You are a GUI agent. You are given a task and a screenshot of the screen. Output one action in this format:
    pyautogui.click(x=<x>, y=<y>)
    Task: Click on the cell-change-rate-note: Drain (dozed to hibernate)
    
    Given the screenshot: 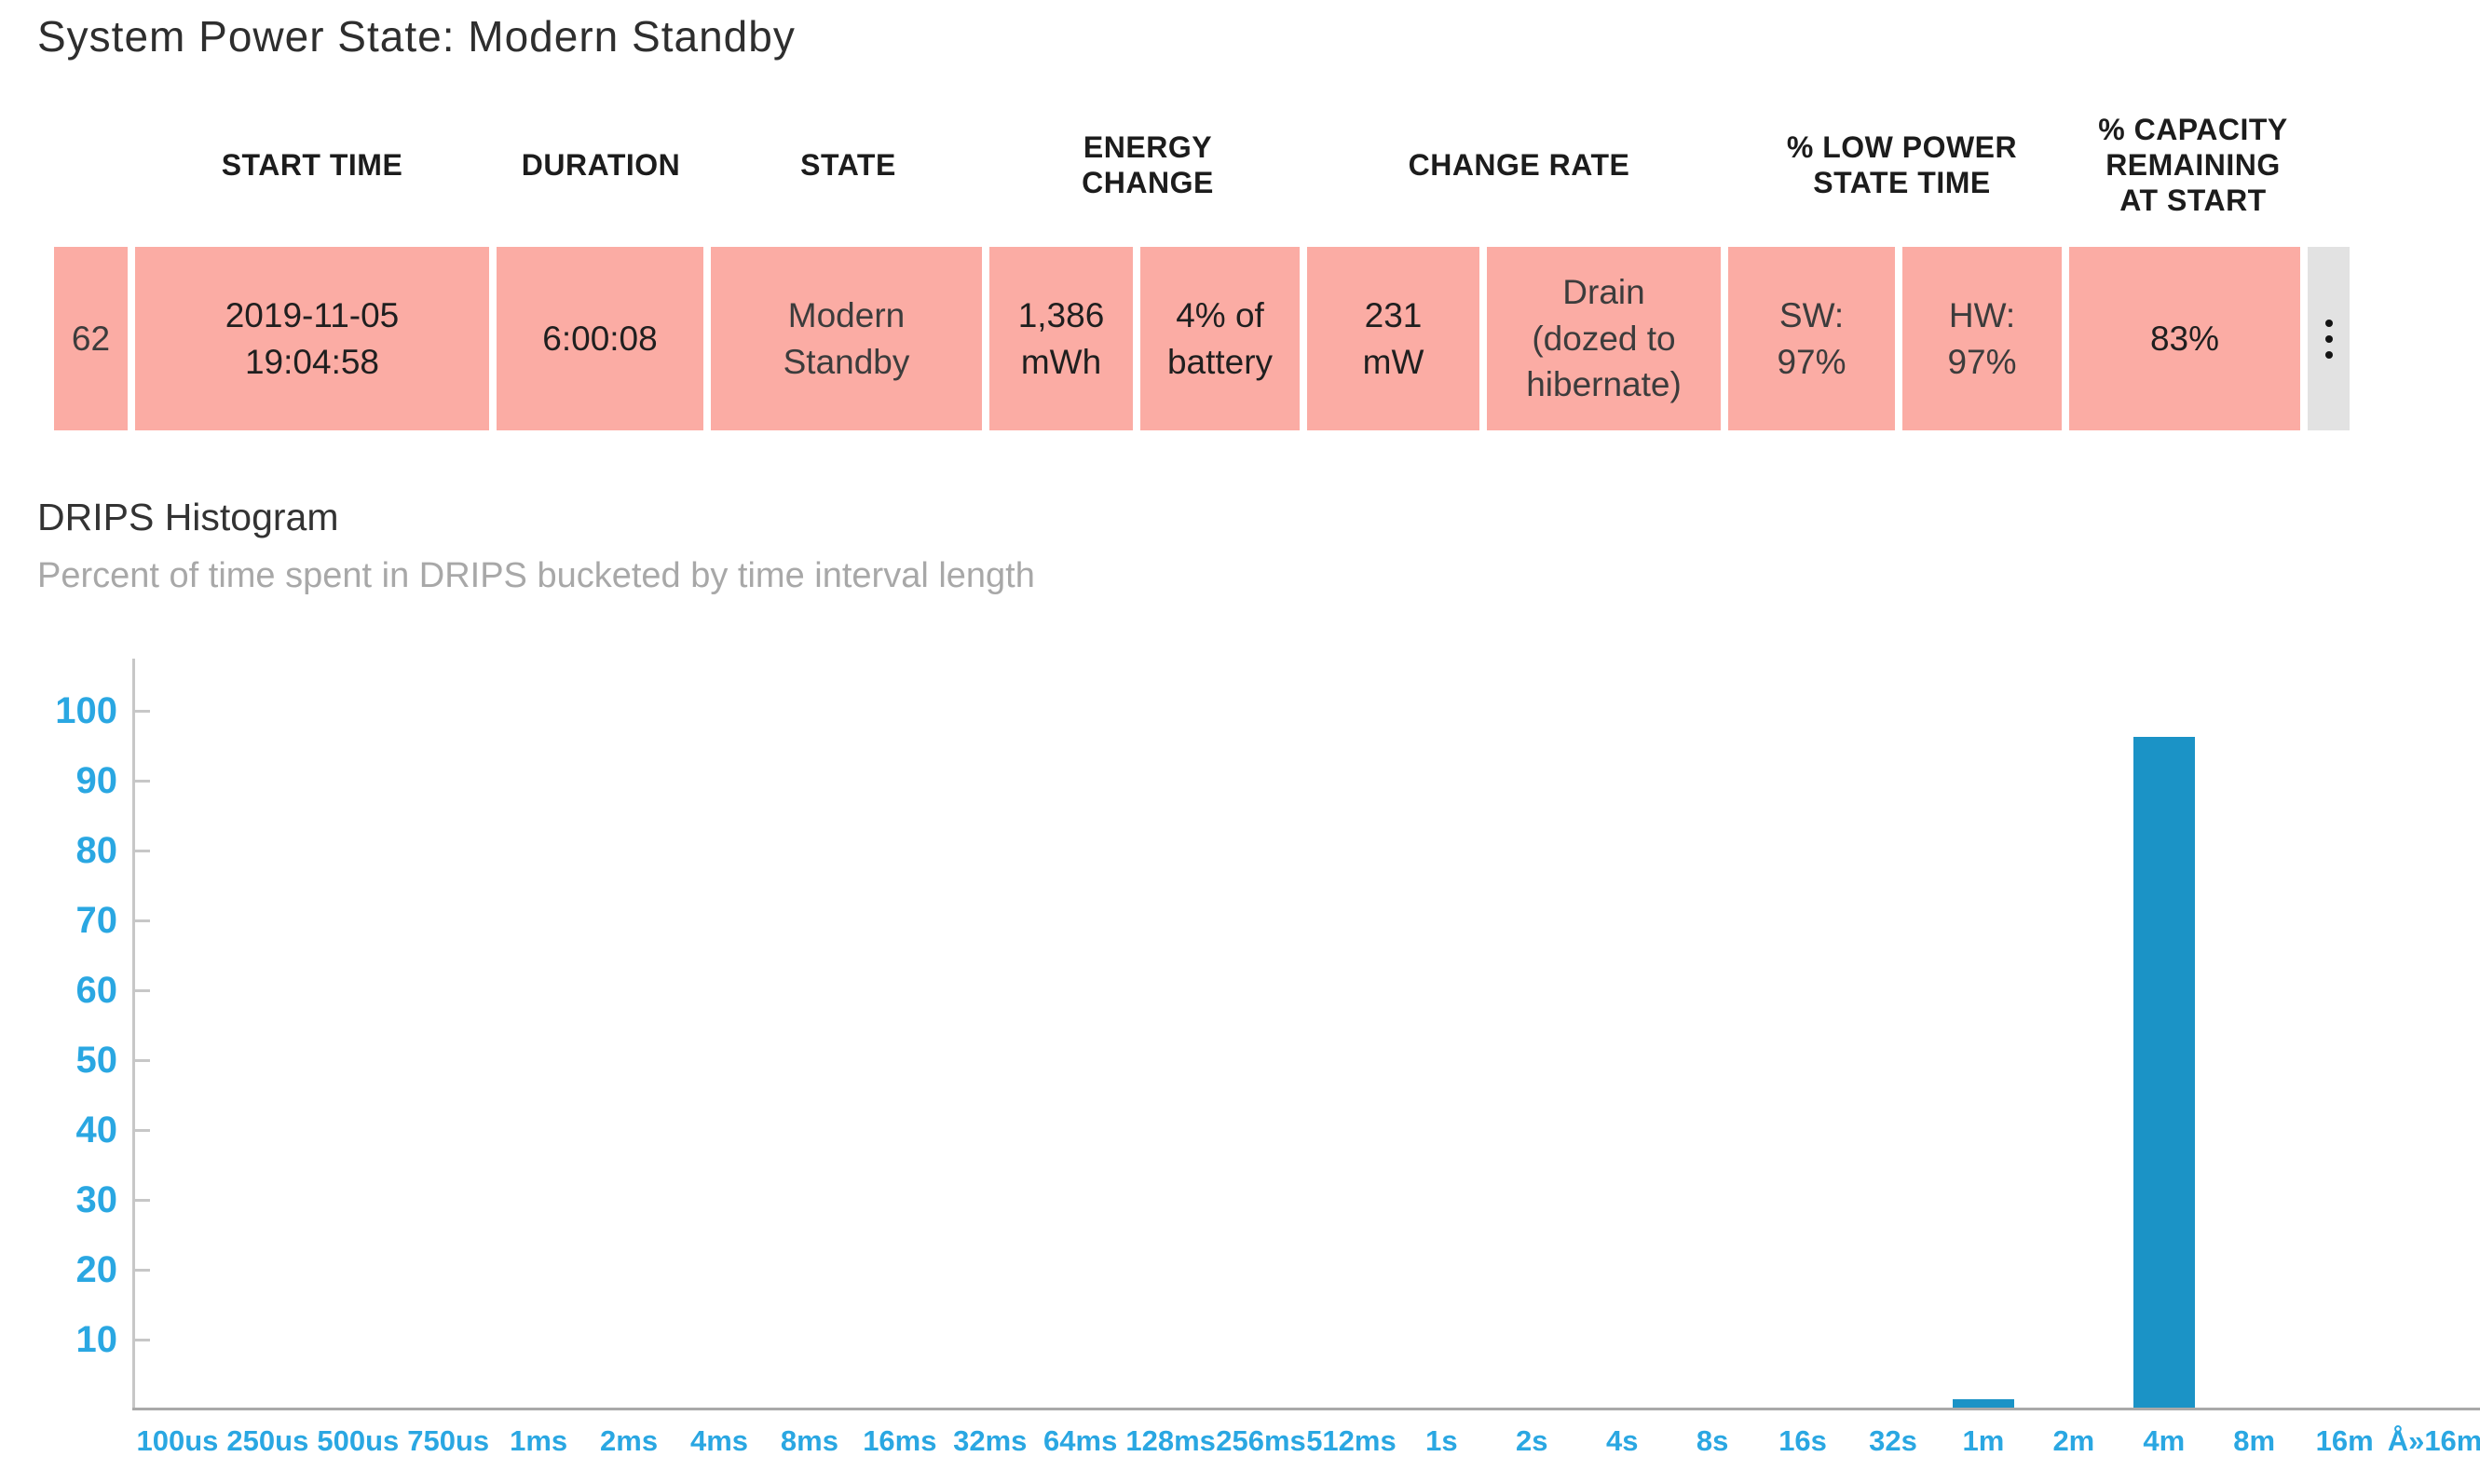 What is the action you would take?
    pyautogui.click(x=1604, y=338)
    